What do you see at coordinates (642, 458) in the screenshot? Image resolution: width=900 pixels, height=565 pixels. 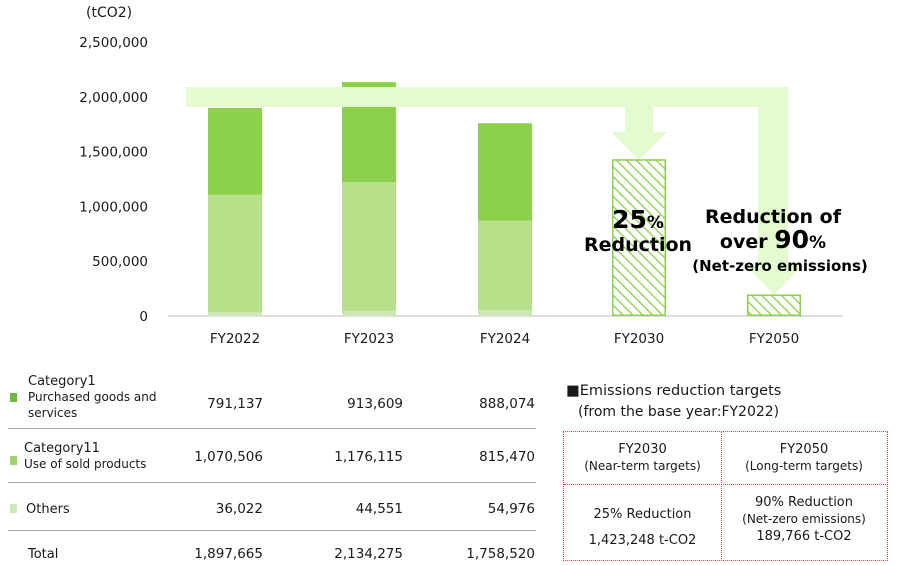 I see `target-fy2030-header: FY2030 (Near-term targets)` at bounding box center [642, 458].